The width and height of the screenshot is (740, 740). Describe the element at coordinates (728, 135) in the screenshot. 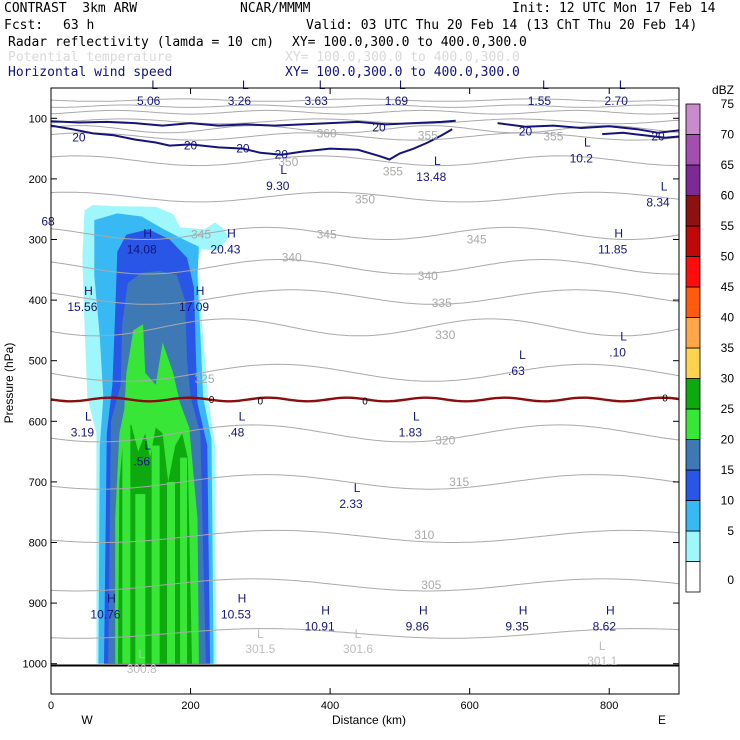

I see `colorbar-label: 70` at that location.